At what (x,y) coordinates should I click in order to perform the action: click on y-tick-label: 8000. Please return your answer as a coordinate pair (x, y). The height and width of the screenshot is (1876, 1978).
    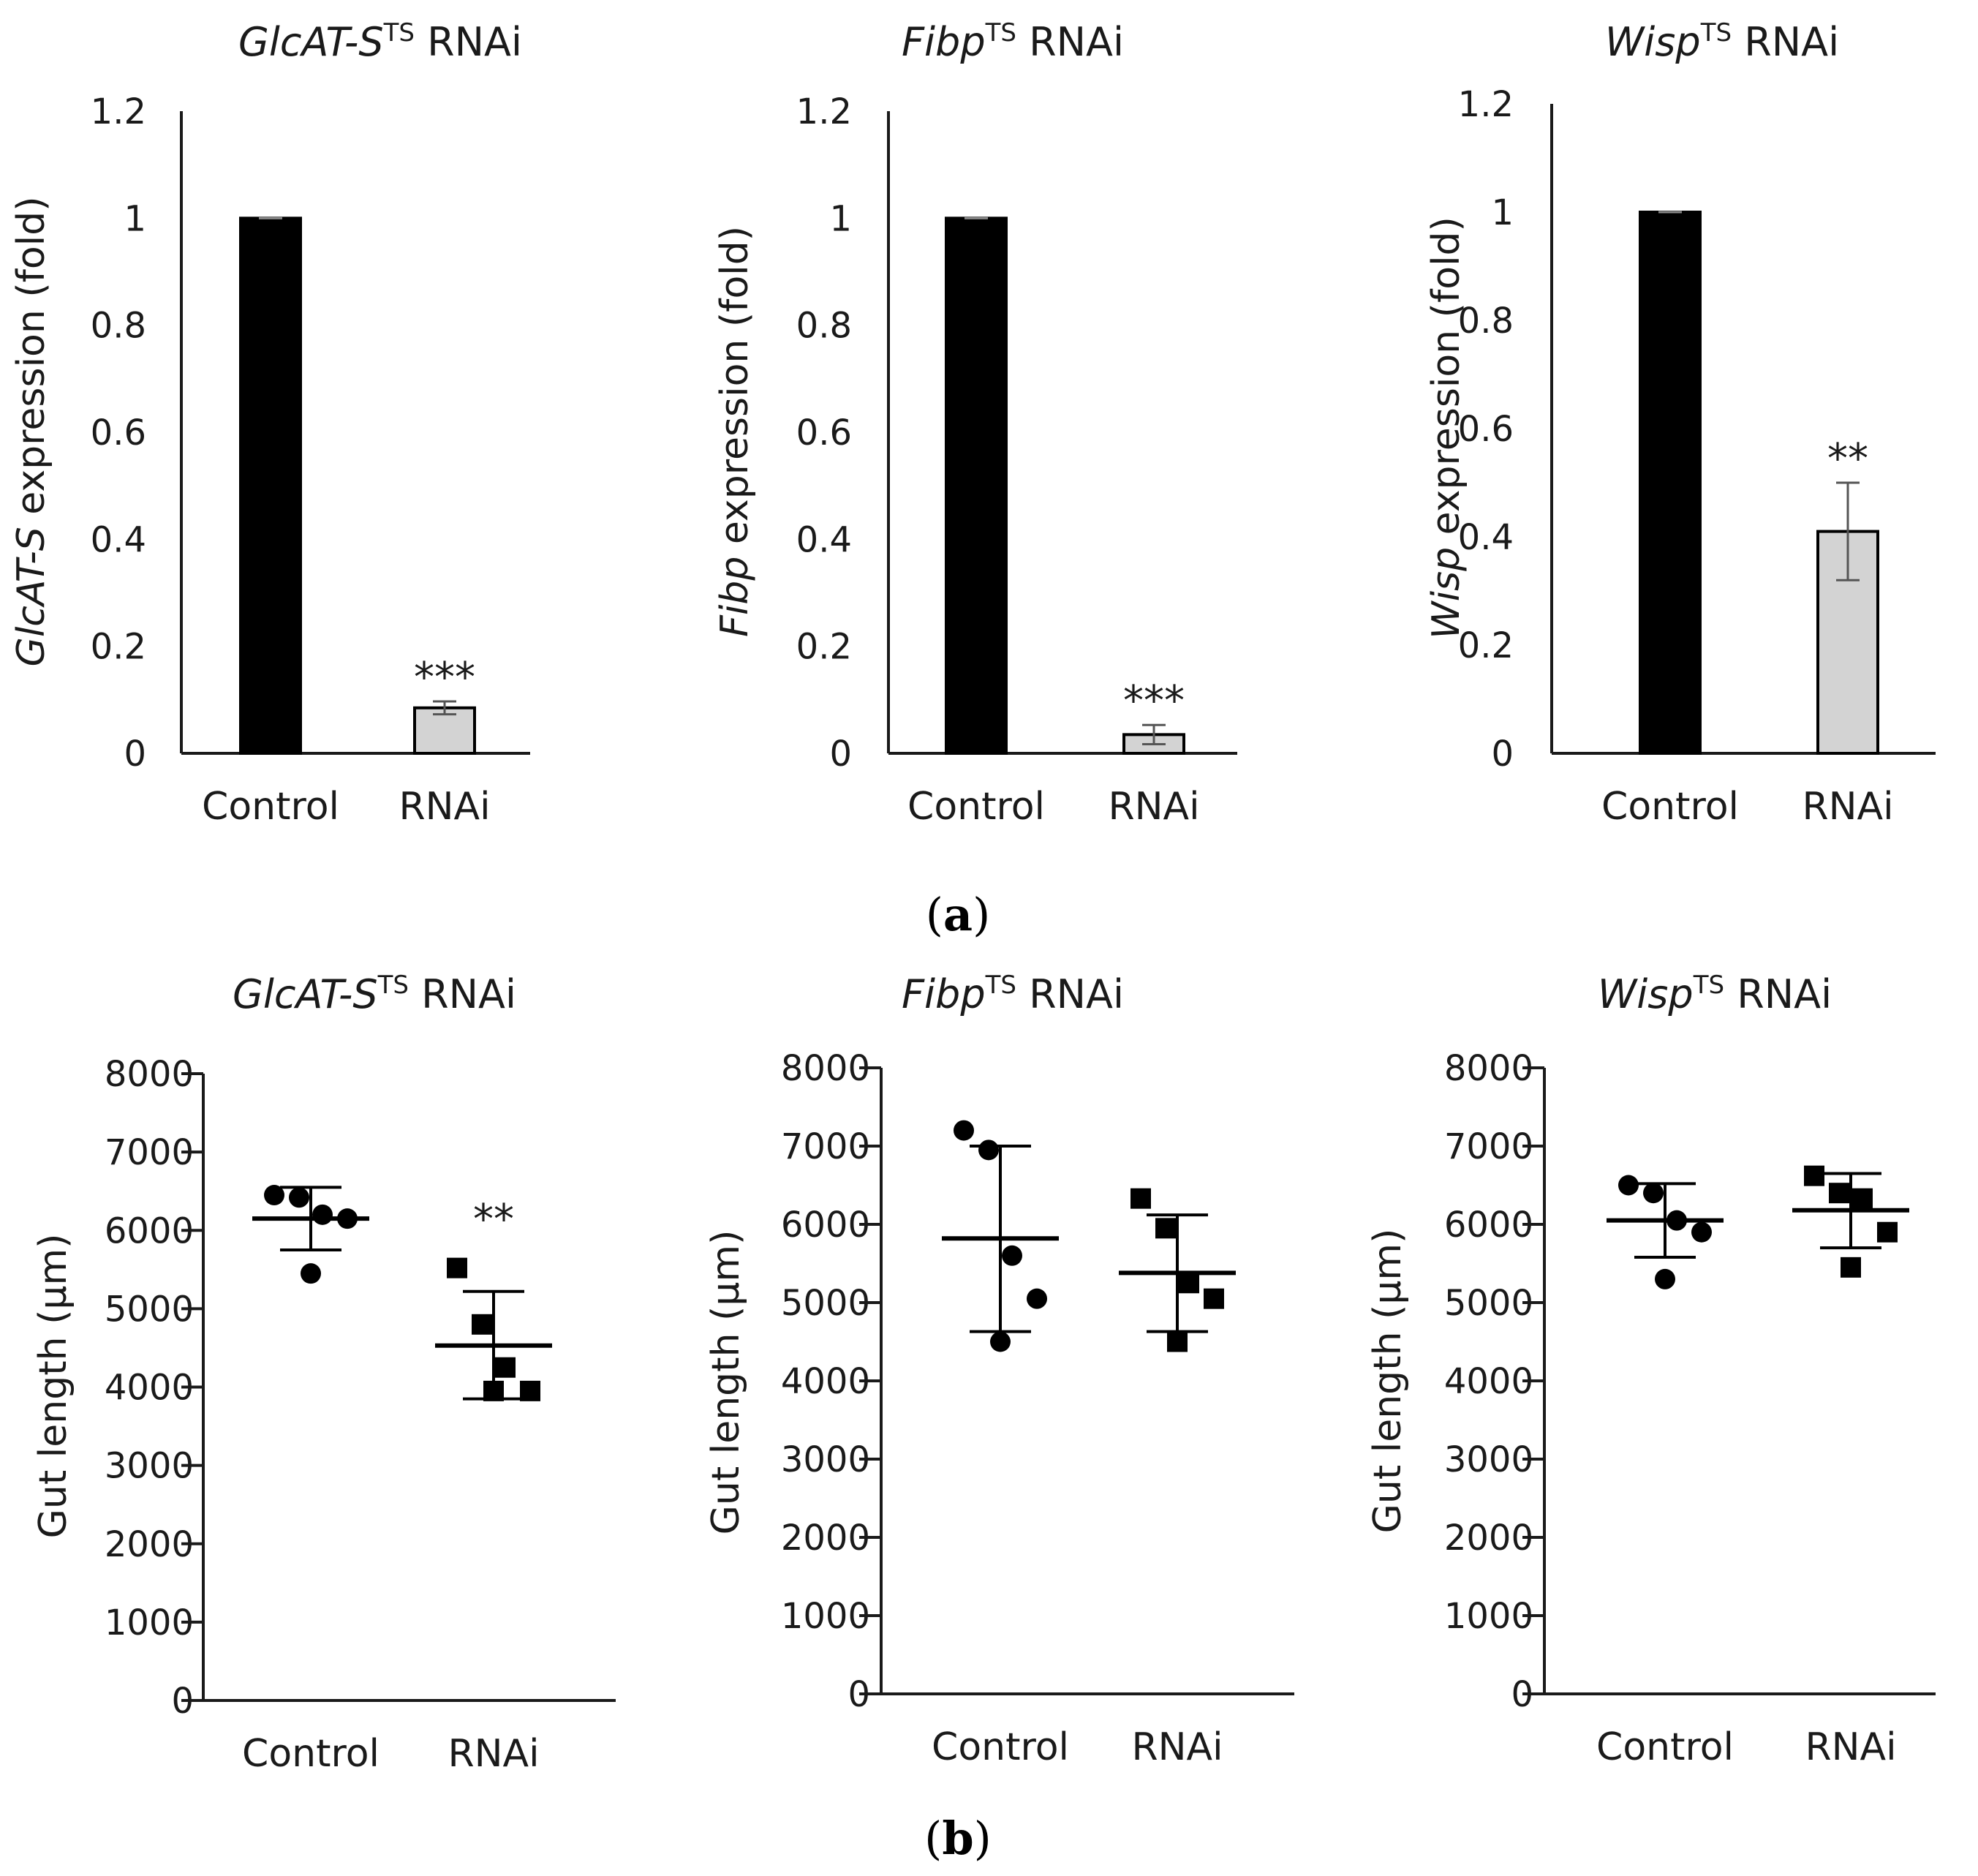
    Looking at the image, I should click on (149, 1074).